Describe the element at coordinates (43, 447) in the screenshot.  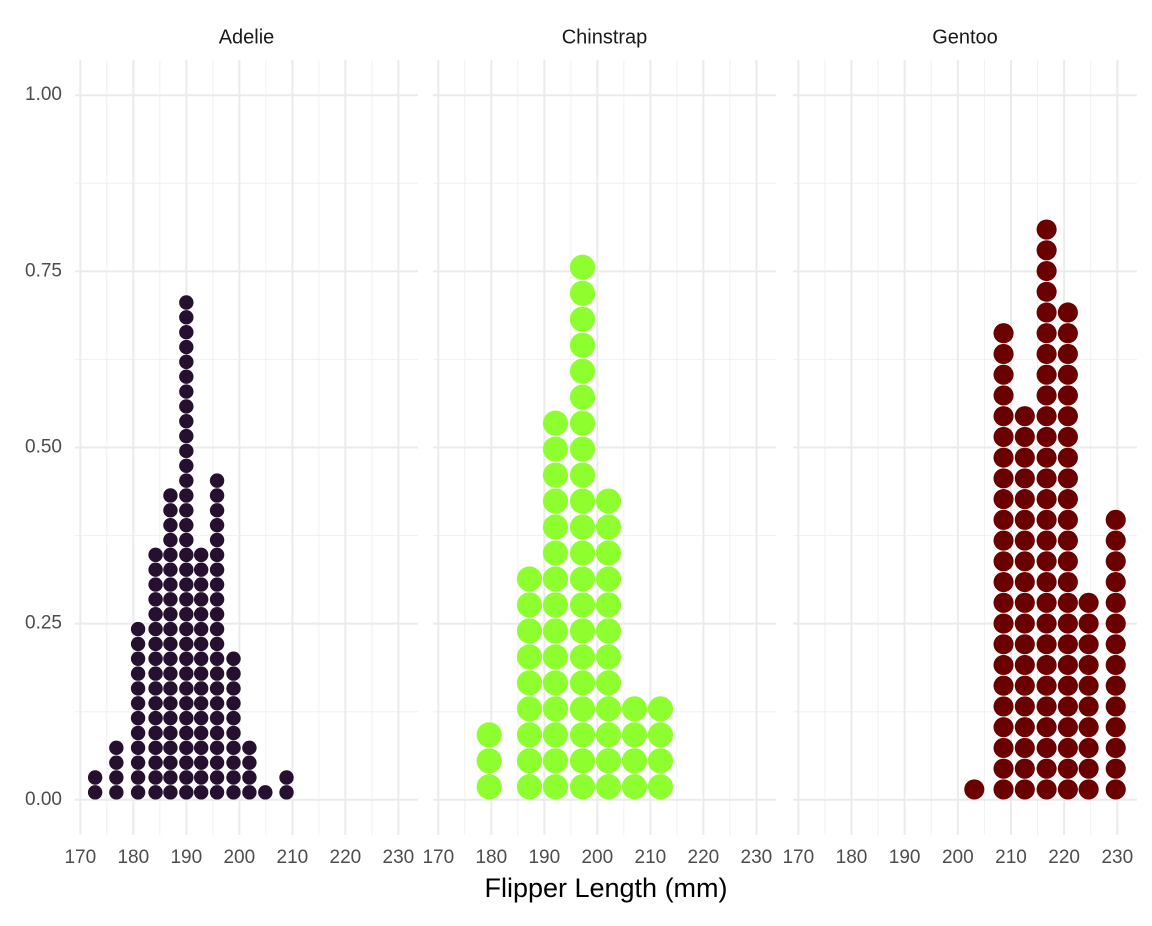
I see `y-tick-label: 0.50` at that location.